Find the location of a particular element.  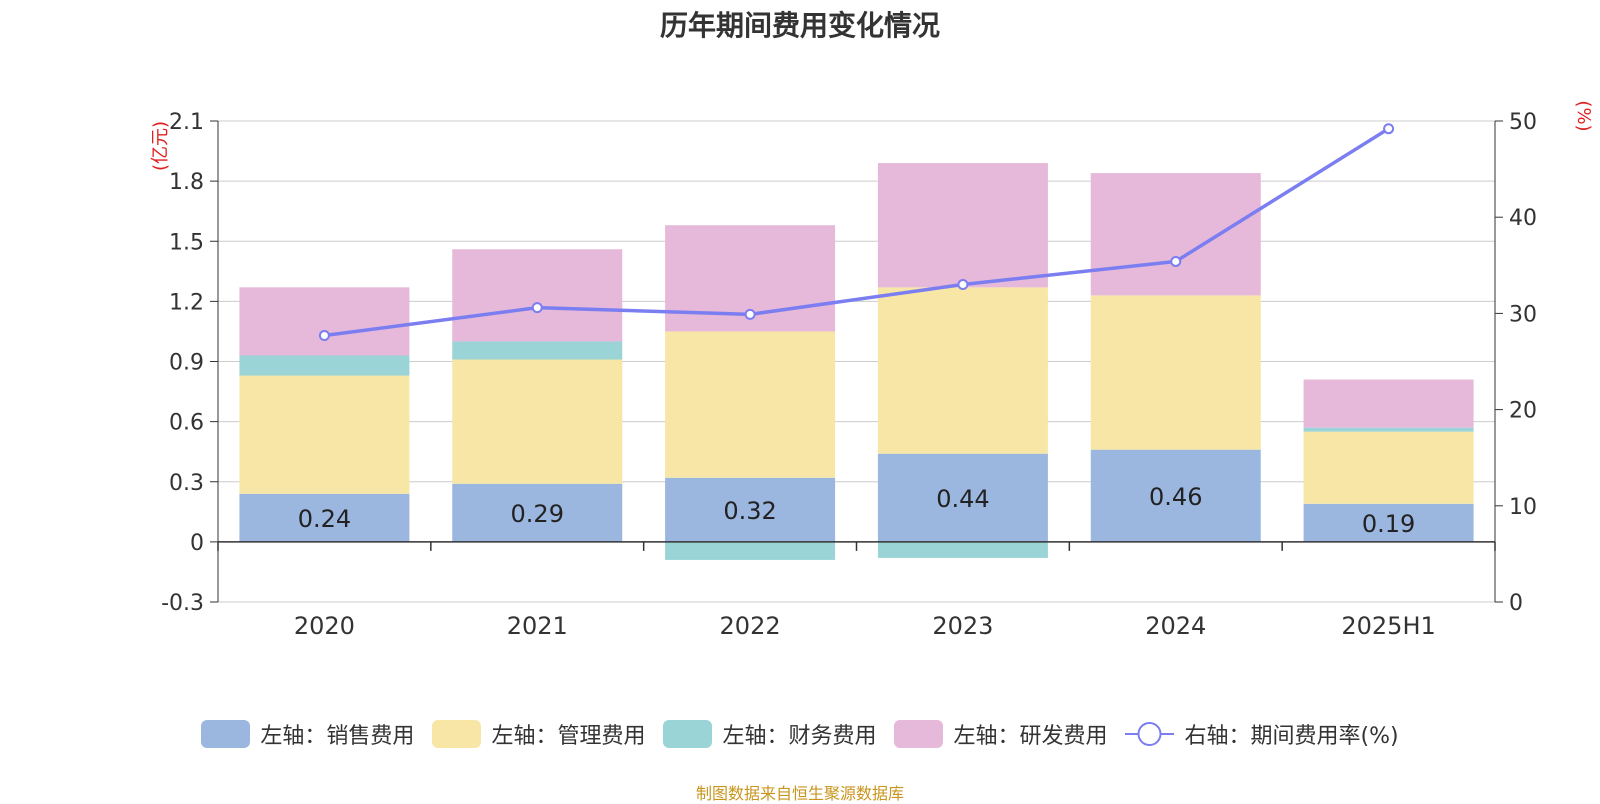

legend-swatch-sales is located at coordinates (226, 734).